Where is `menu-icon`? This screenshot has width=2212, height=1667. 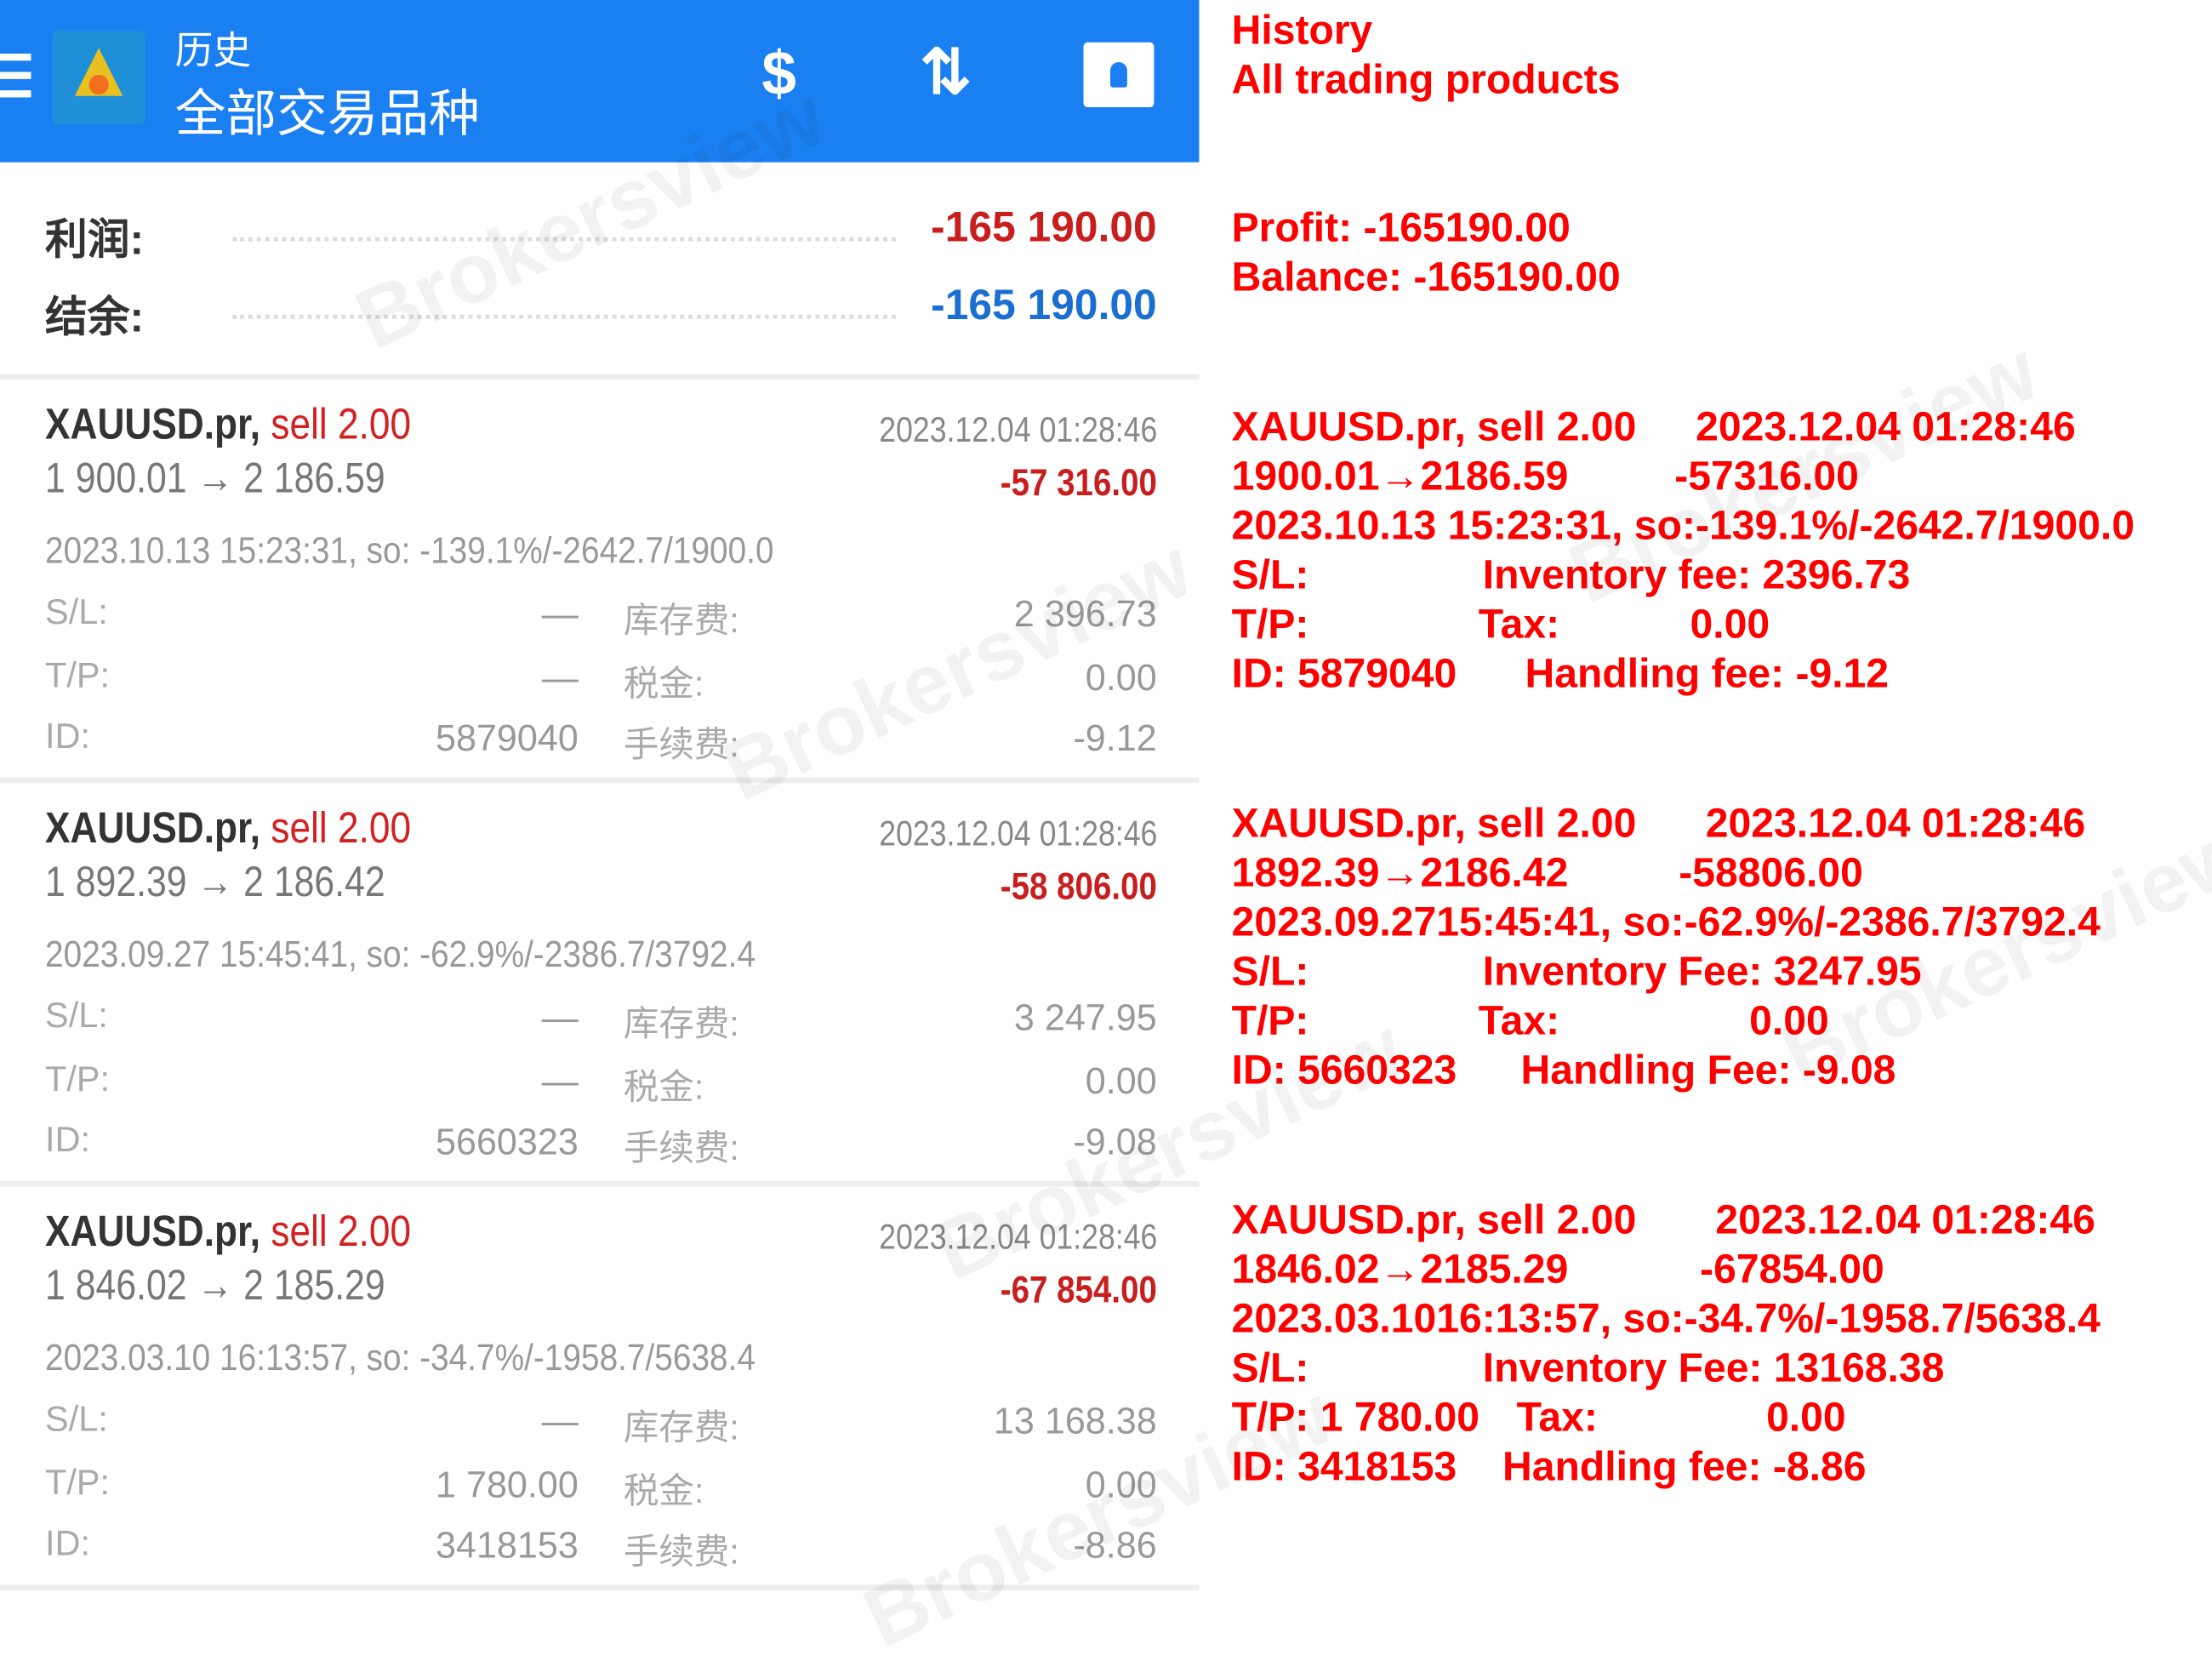
menu-icon is located at coordinates (15, 79).